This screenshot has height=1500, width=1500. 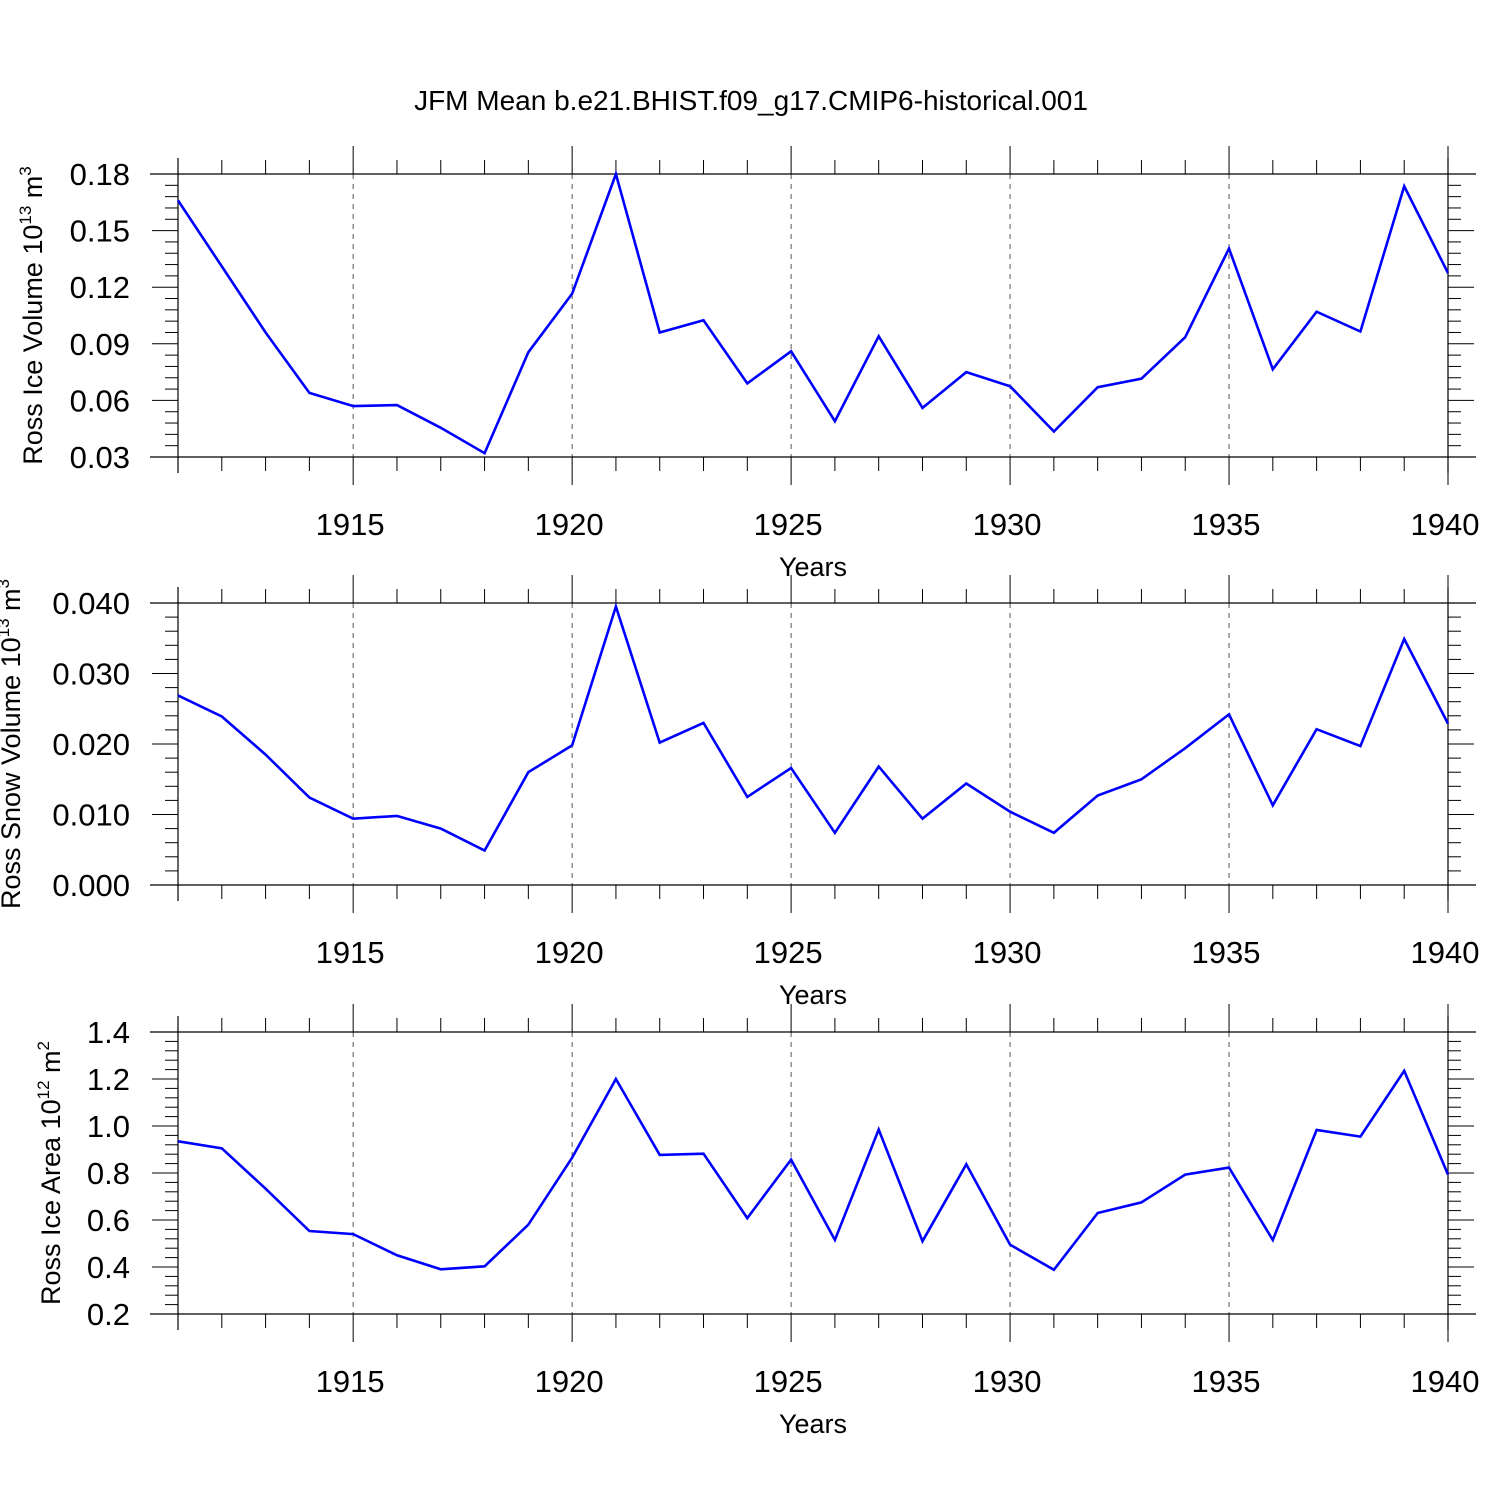 What do you see at coordinates (13, 744) in the screenshot?
I see `y-axis-title: Ross Snow Volume 1013 m3` at bounding box center [13, 744].